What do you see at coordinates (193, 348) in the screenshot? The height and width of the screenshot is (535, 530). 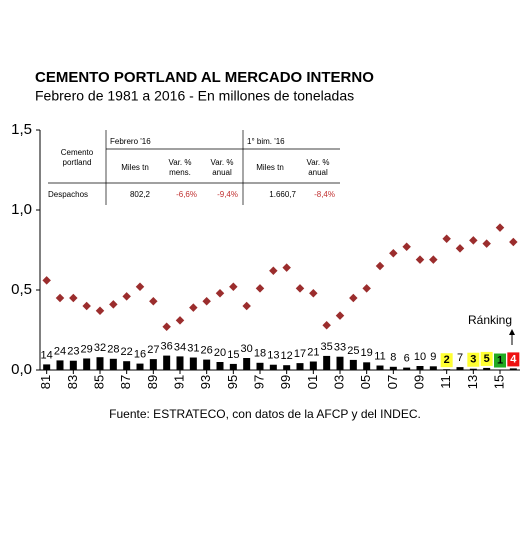 I see `rank-label: 31` at bounding box center [193, 348].